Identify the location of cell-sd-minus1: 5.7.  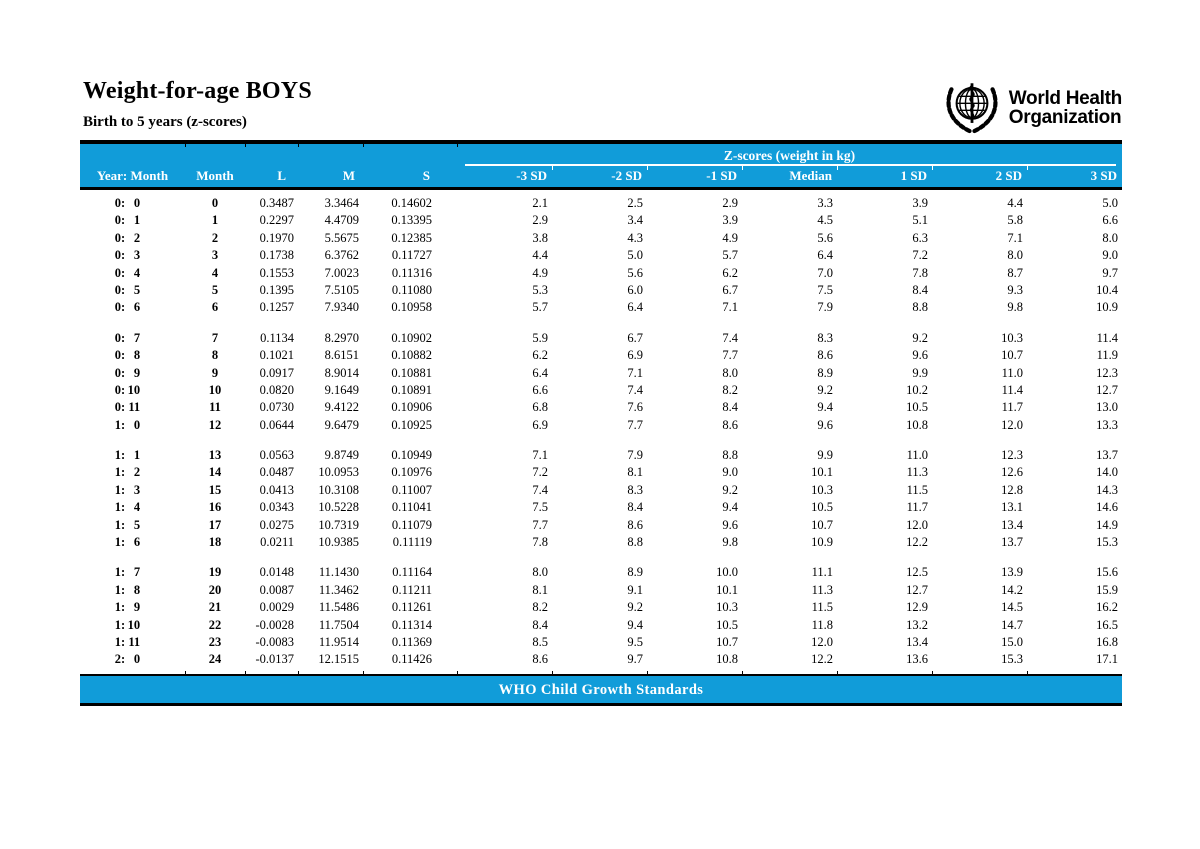
(730, 255).